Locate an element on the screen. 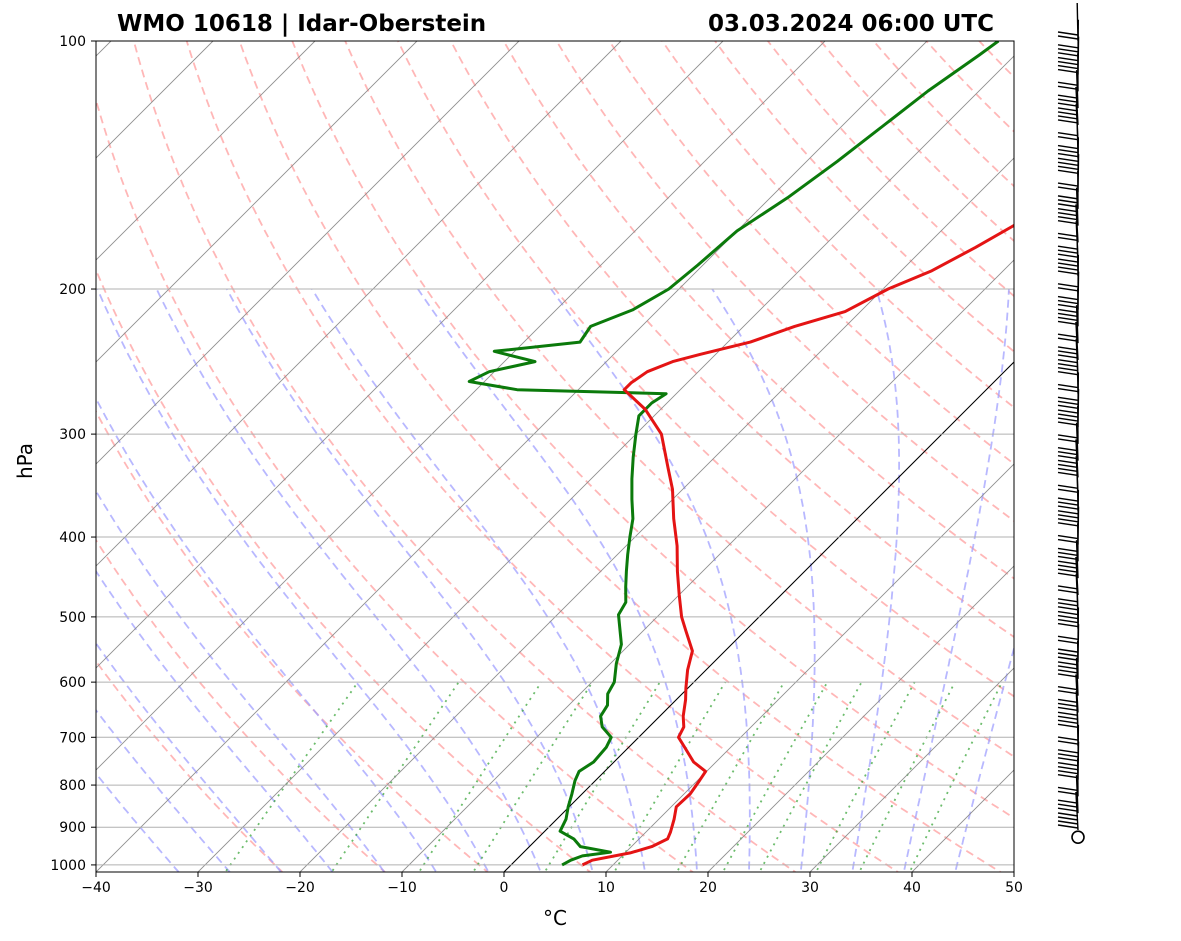  y-tick-label: 100 is located at coordinates (72, 42).